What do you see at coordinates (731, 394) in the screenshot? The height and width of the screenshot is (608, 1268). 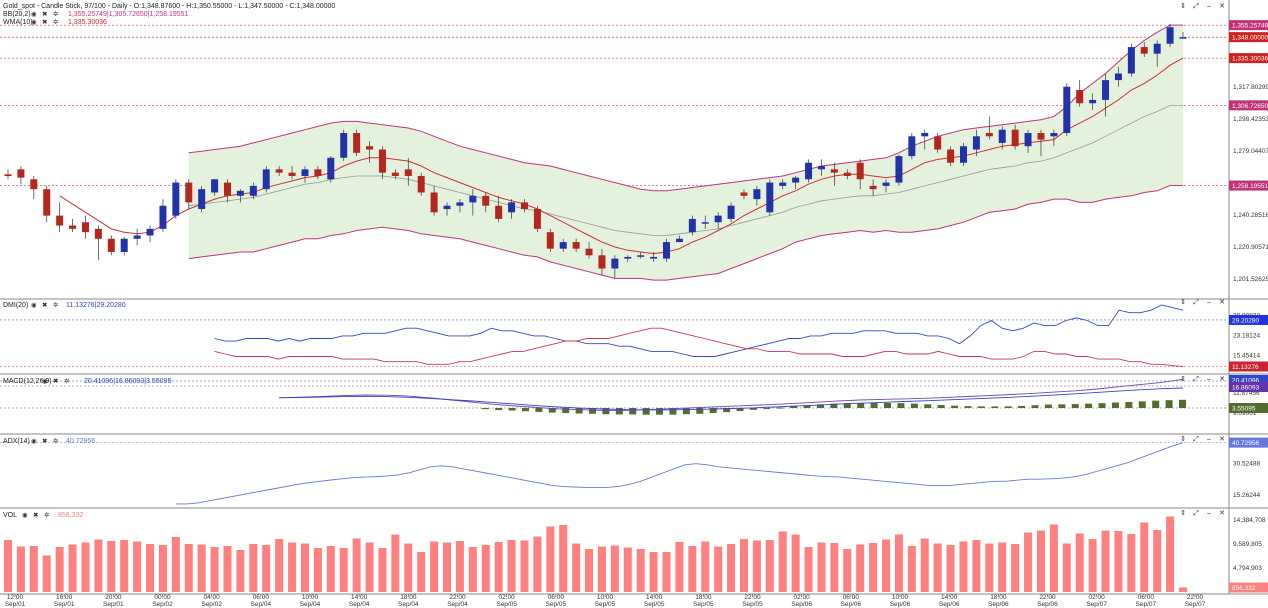 I see `macd-line` at bounding box center [731, 394].